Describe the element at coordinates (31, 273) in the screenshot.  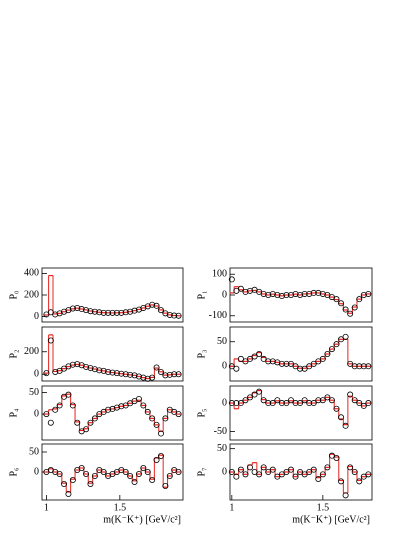
I see `y-tick-label: 400` at that location.